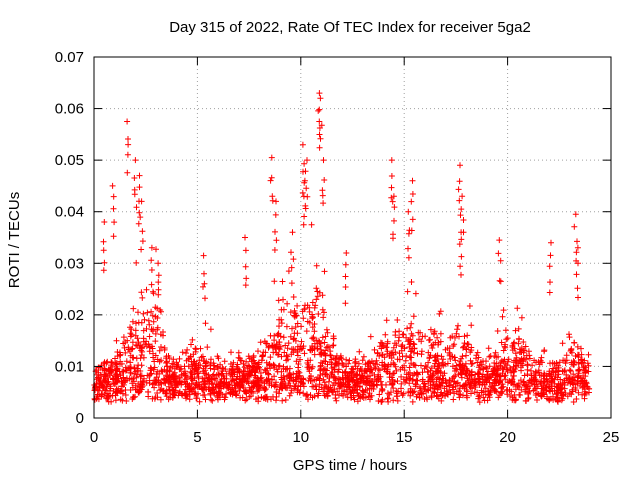 The width and height of the screenshot is (640, 480). I want to click on y-tick-label: 0.01, so click(69, 366).